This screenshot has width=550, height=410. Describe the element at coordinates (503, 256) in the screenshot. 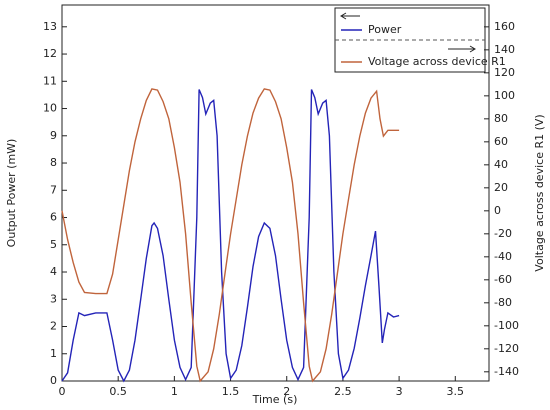

I see `y2-tick-label: -40` at that location.